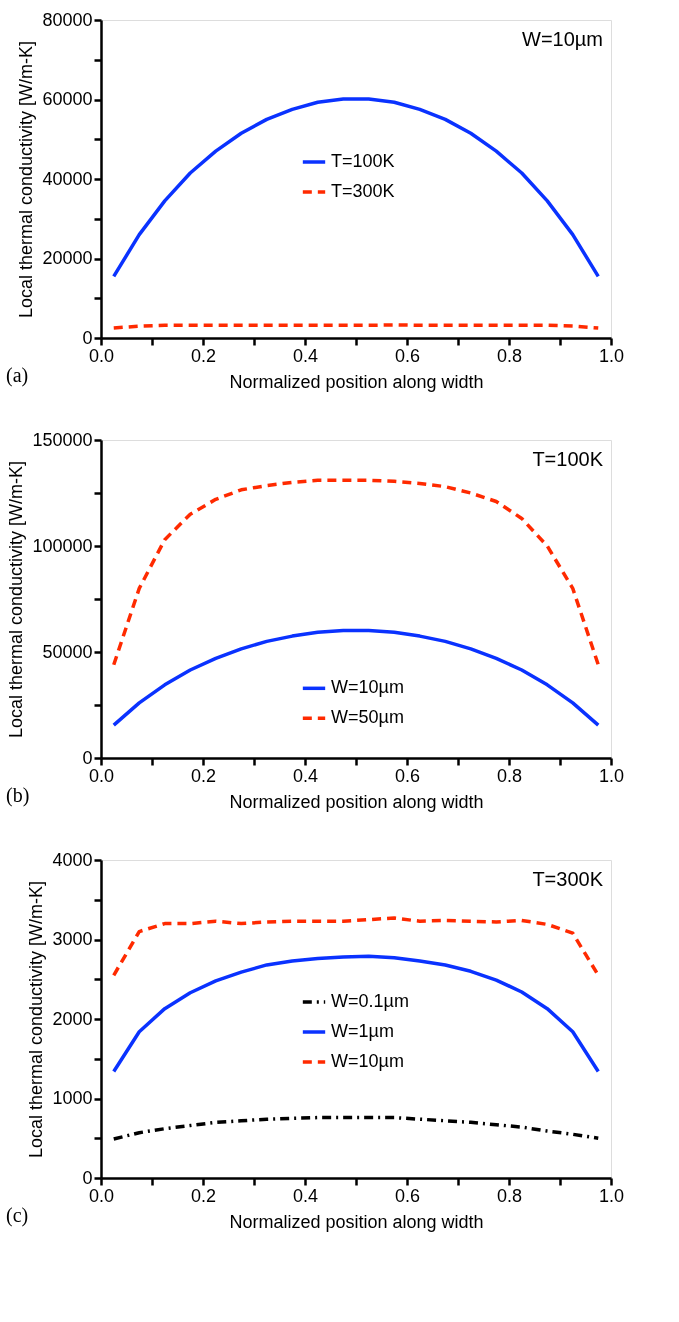 The height and width of the screenshot is (1322, 679). I want to click on legend-label: W=0.1µm, so click(370, 1001).